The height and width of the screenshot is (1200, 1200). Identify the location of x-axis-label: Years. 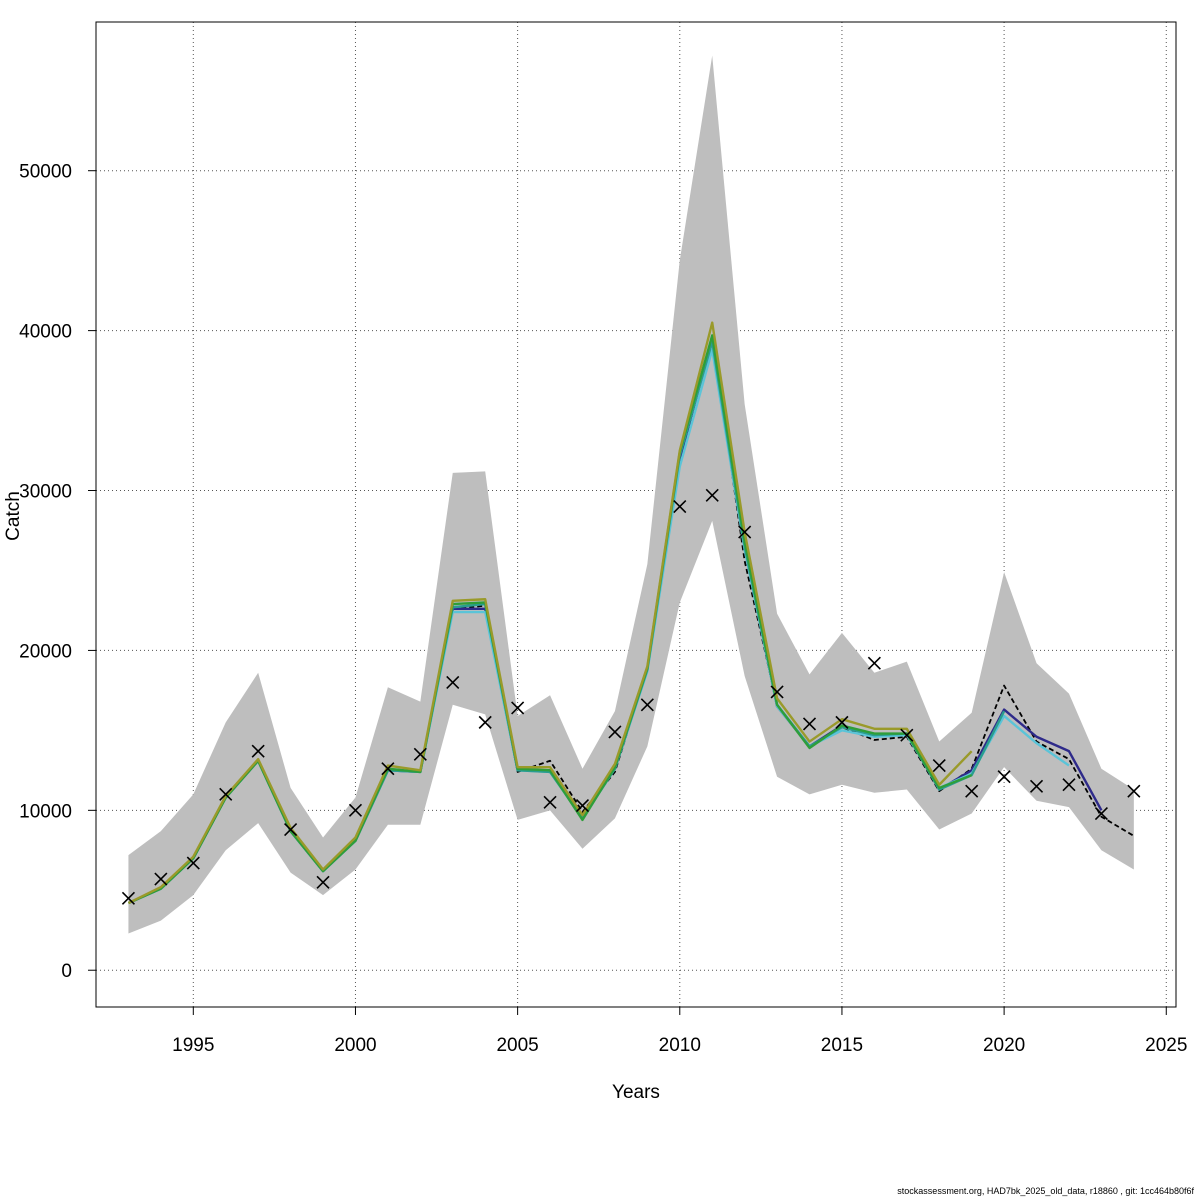
(636, 1092).